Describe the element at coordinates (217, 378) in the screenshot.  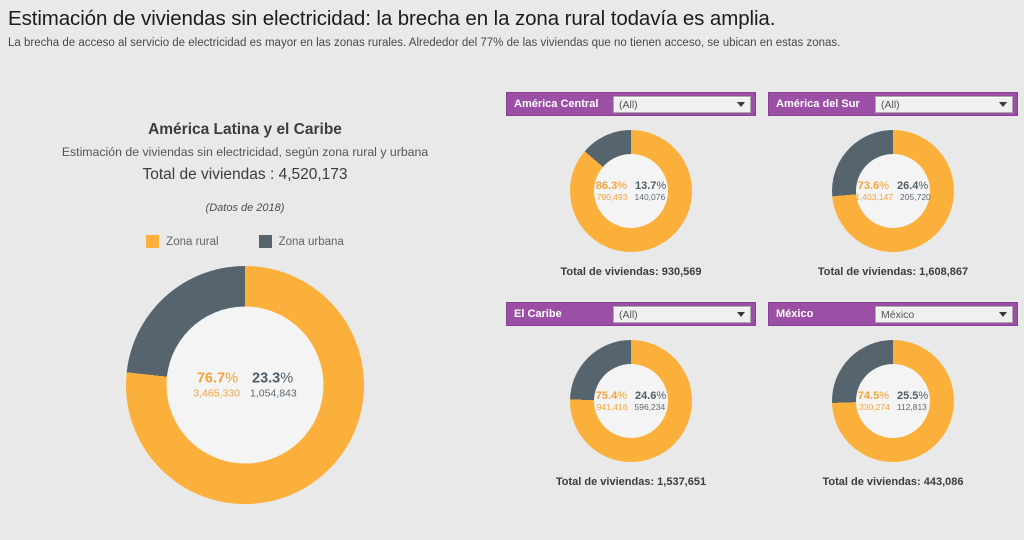
I see `donut-rural-percent-latam: 76.7%` at that location.